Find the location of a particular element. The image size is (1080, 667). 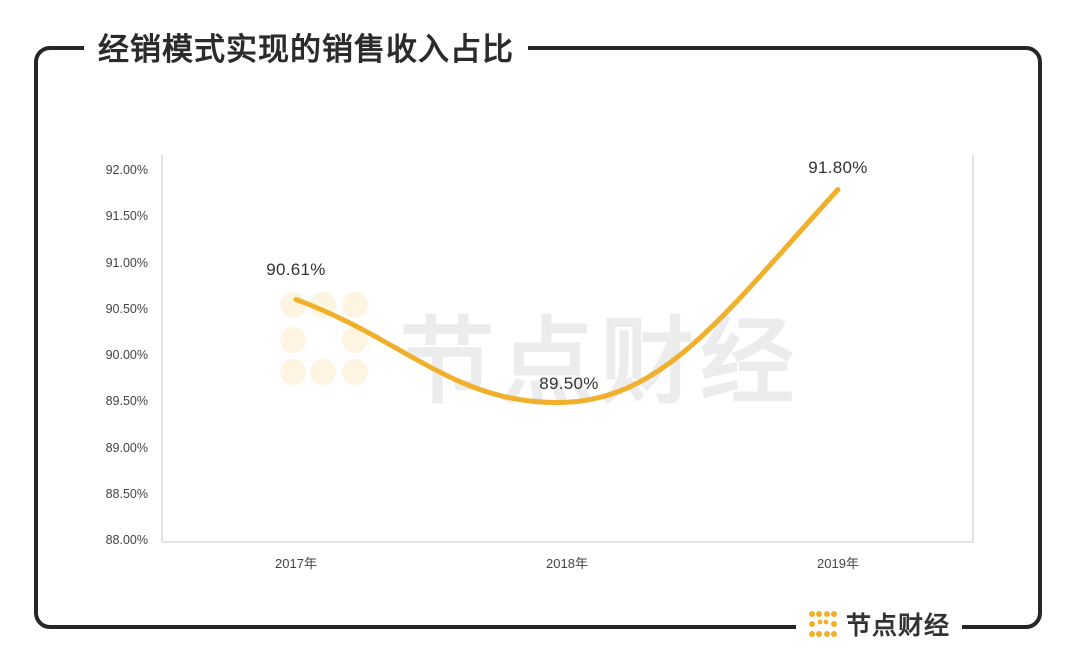

y-tick-label: 90.00% is located at coordinates (126, 355).